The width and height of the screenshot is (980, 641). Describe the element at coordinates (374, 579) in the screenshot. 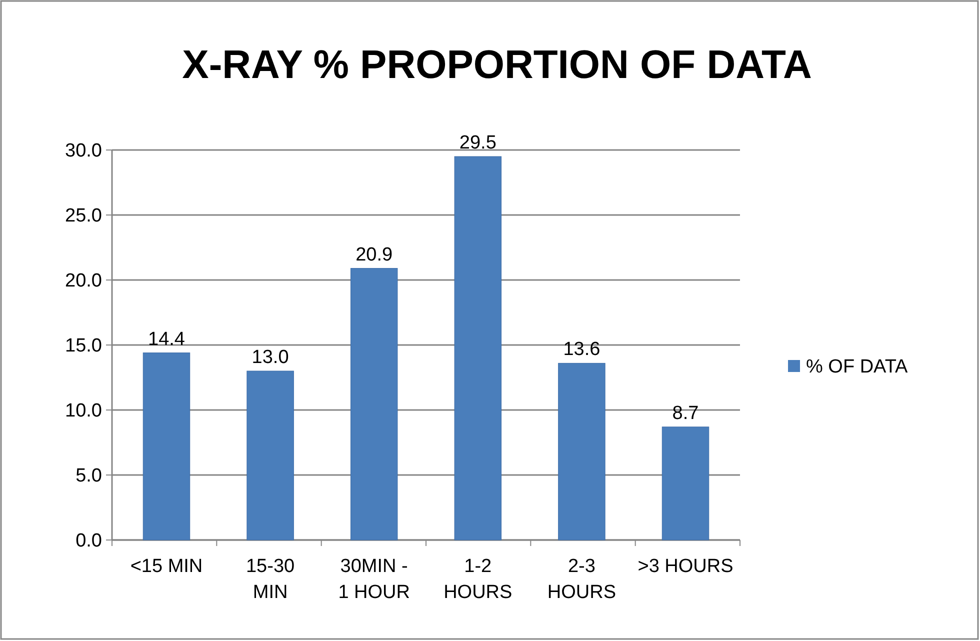

I see `x-tick-label: 30MIN - 1 HOUR` at that location.